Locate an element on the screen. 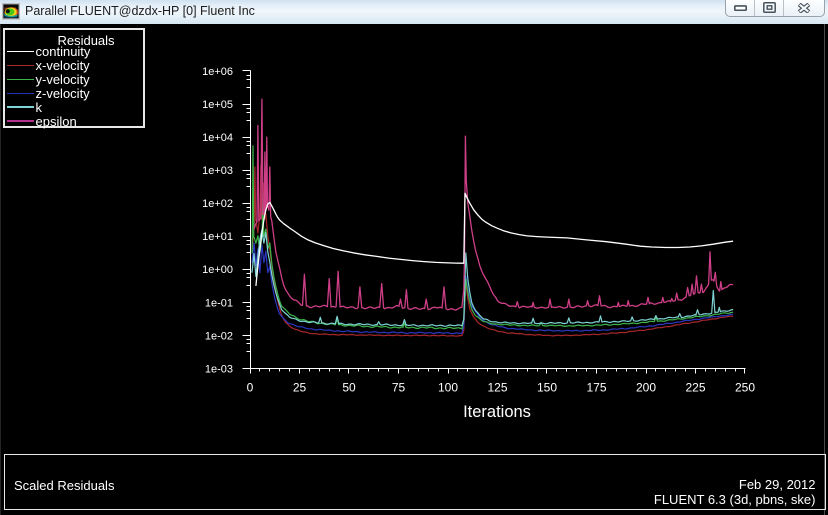 This screenshot has width=828, height=515. svg-text: 150 is located at coordinates (547, 388).